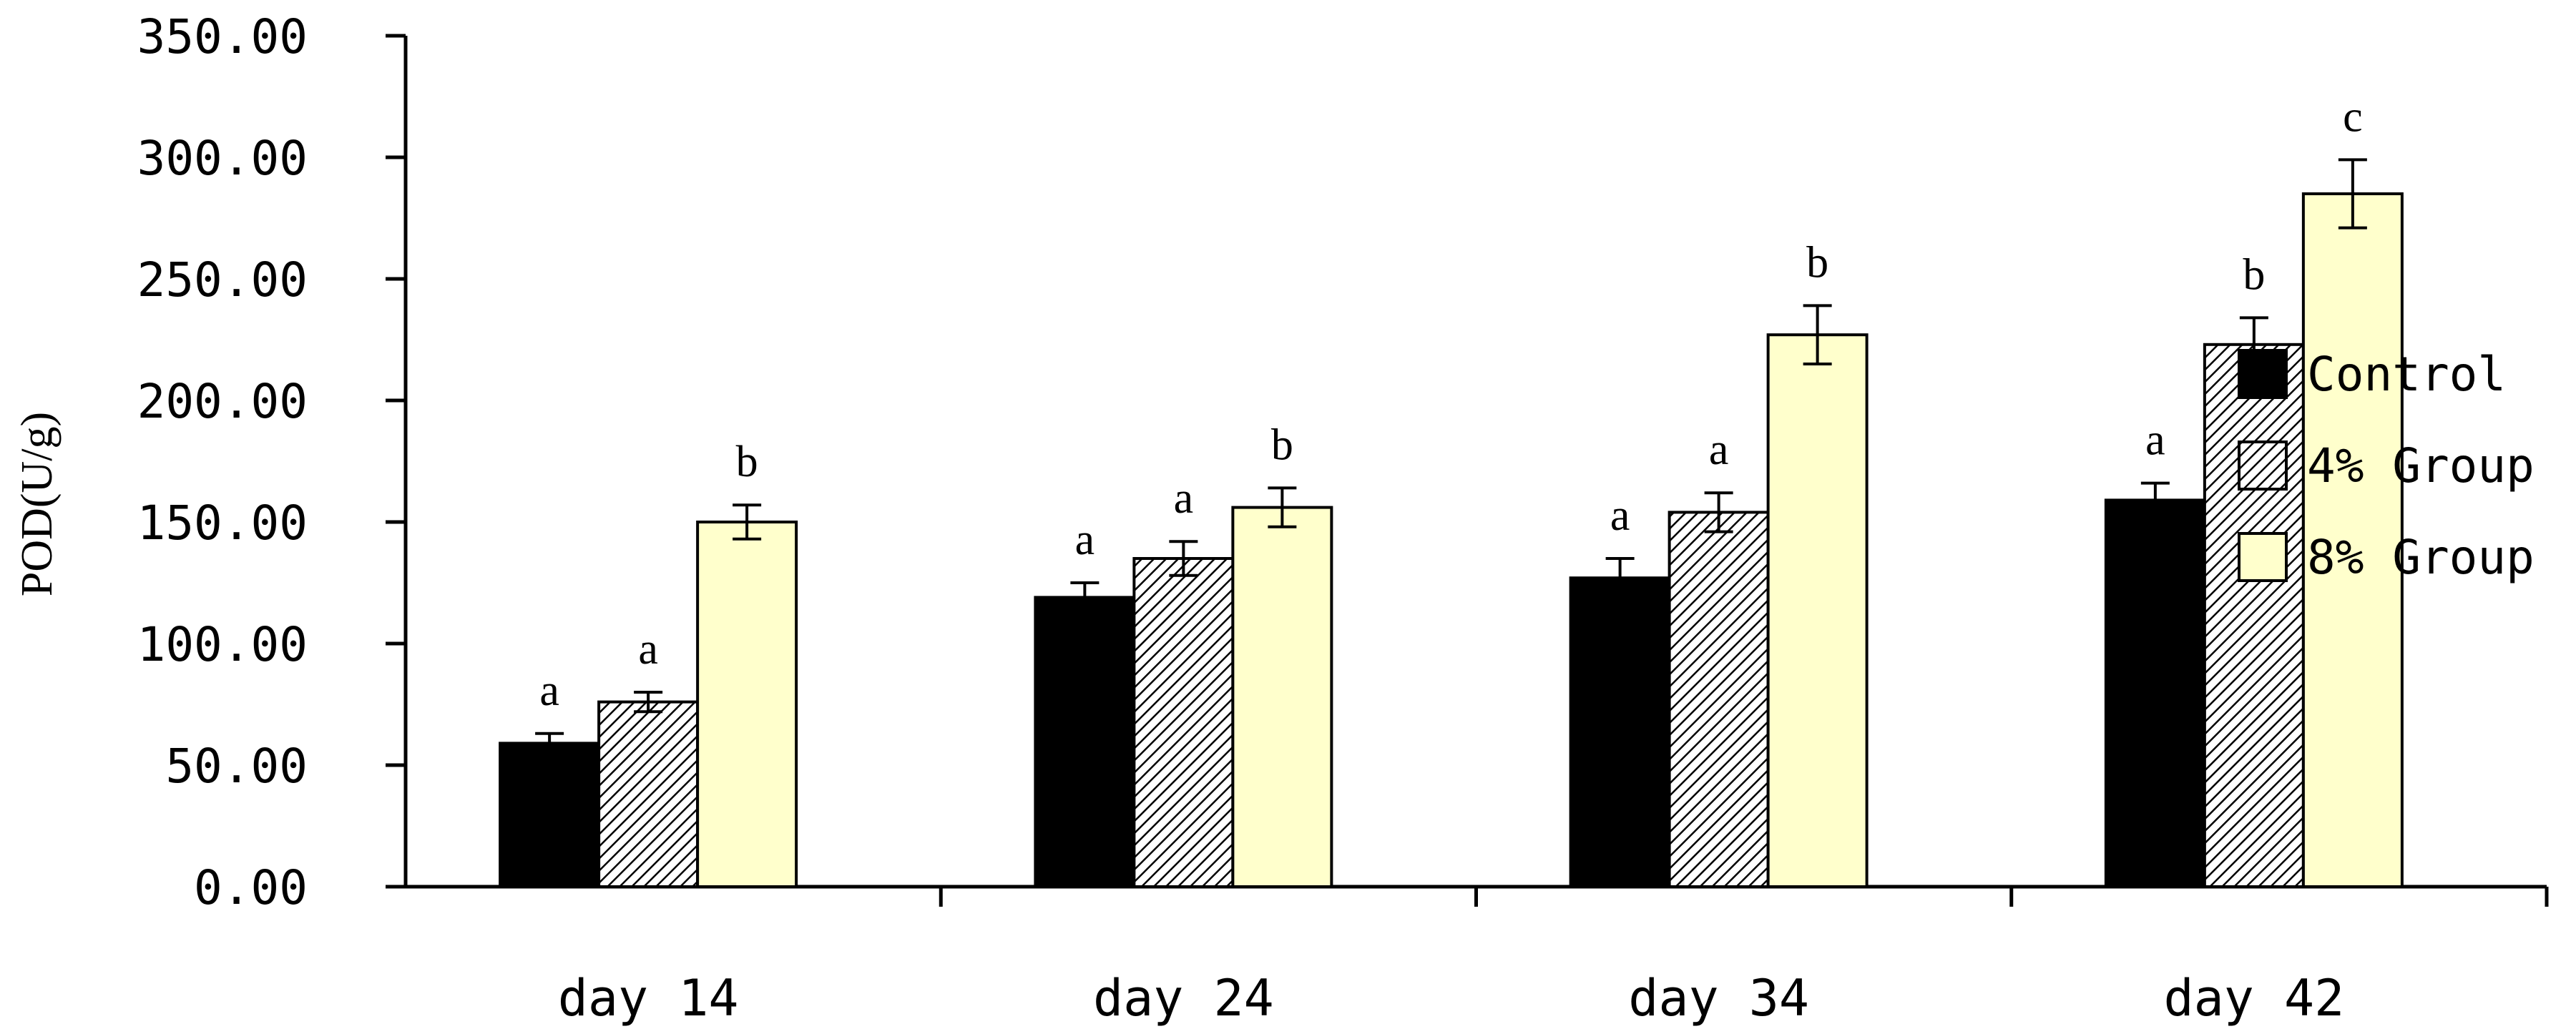  I want to click on y-tick-label: 150.00, so click(223, 523).